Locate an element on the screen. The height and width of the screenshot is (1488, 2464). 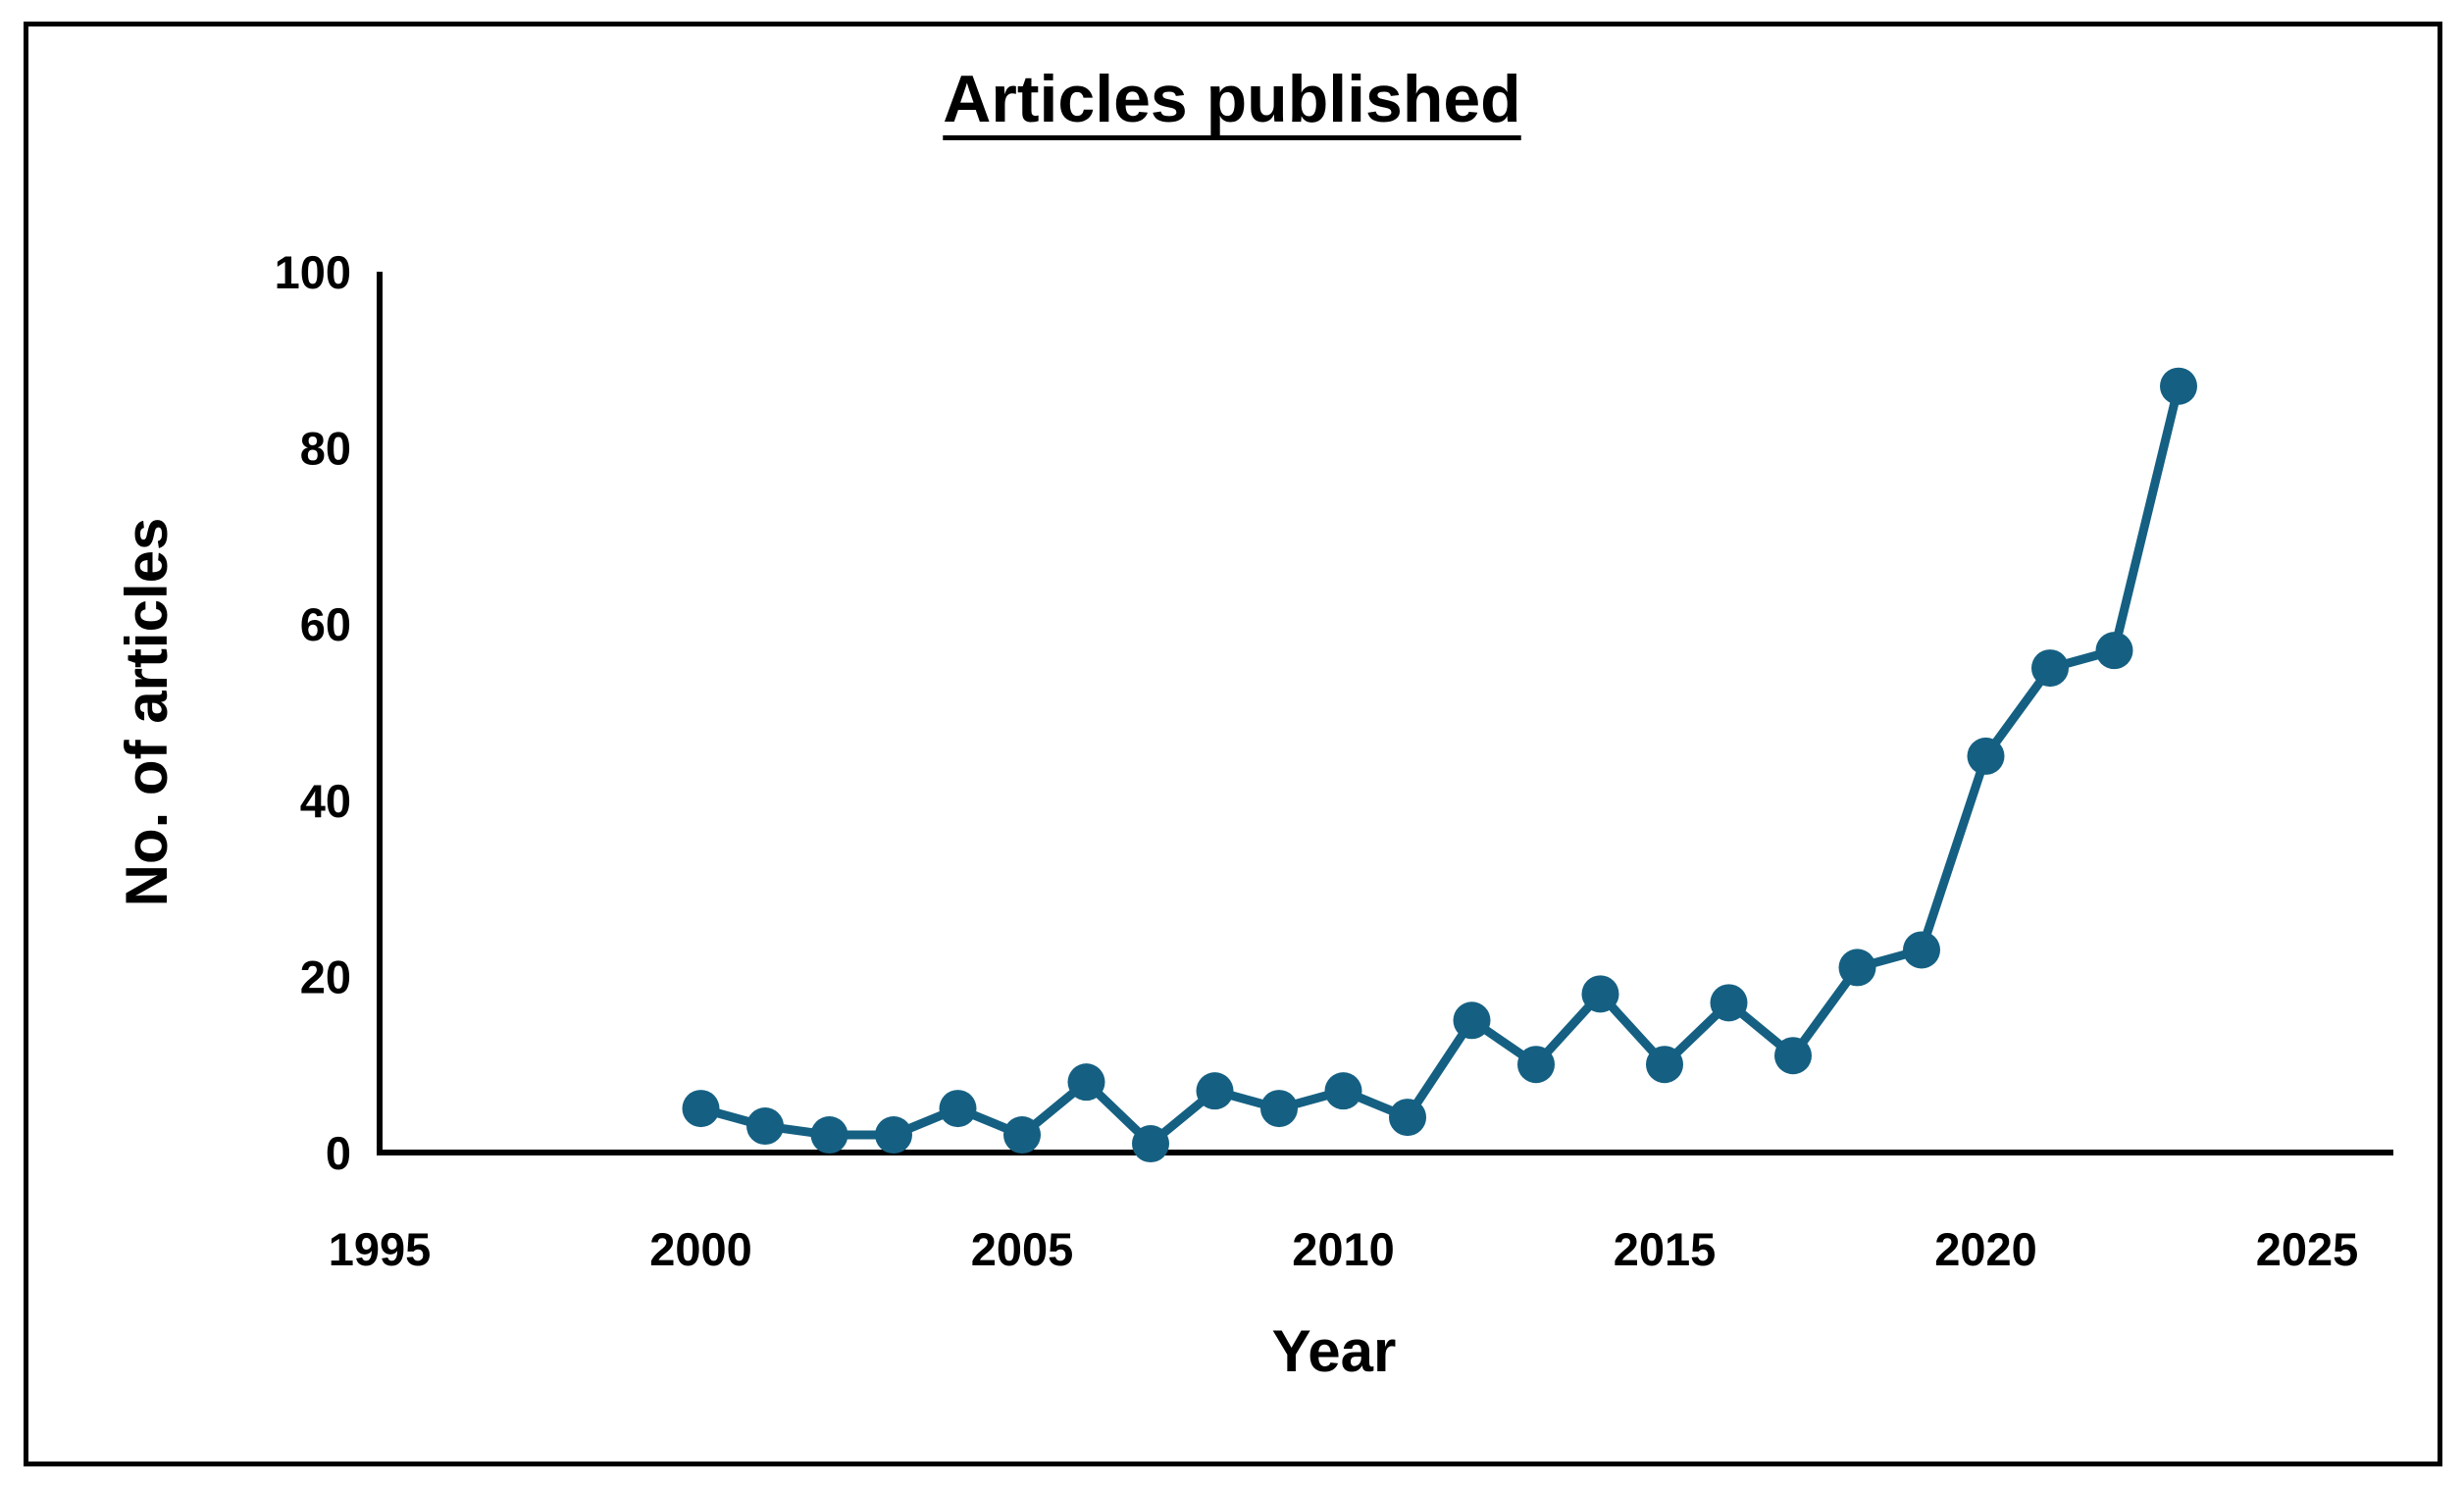
data-point-2002 is located at coordinates (829, 1135).